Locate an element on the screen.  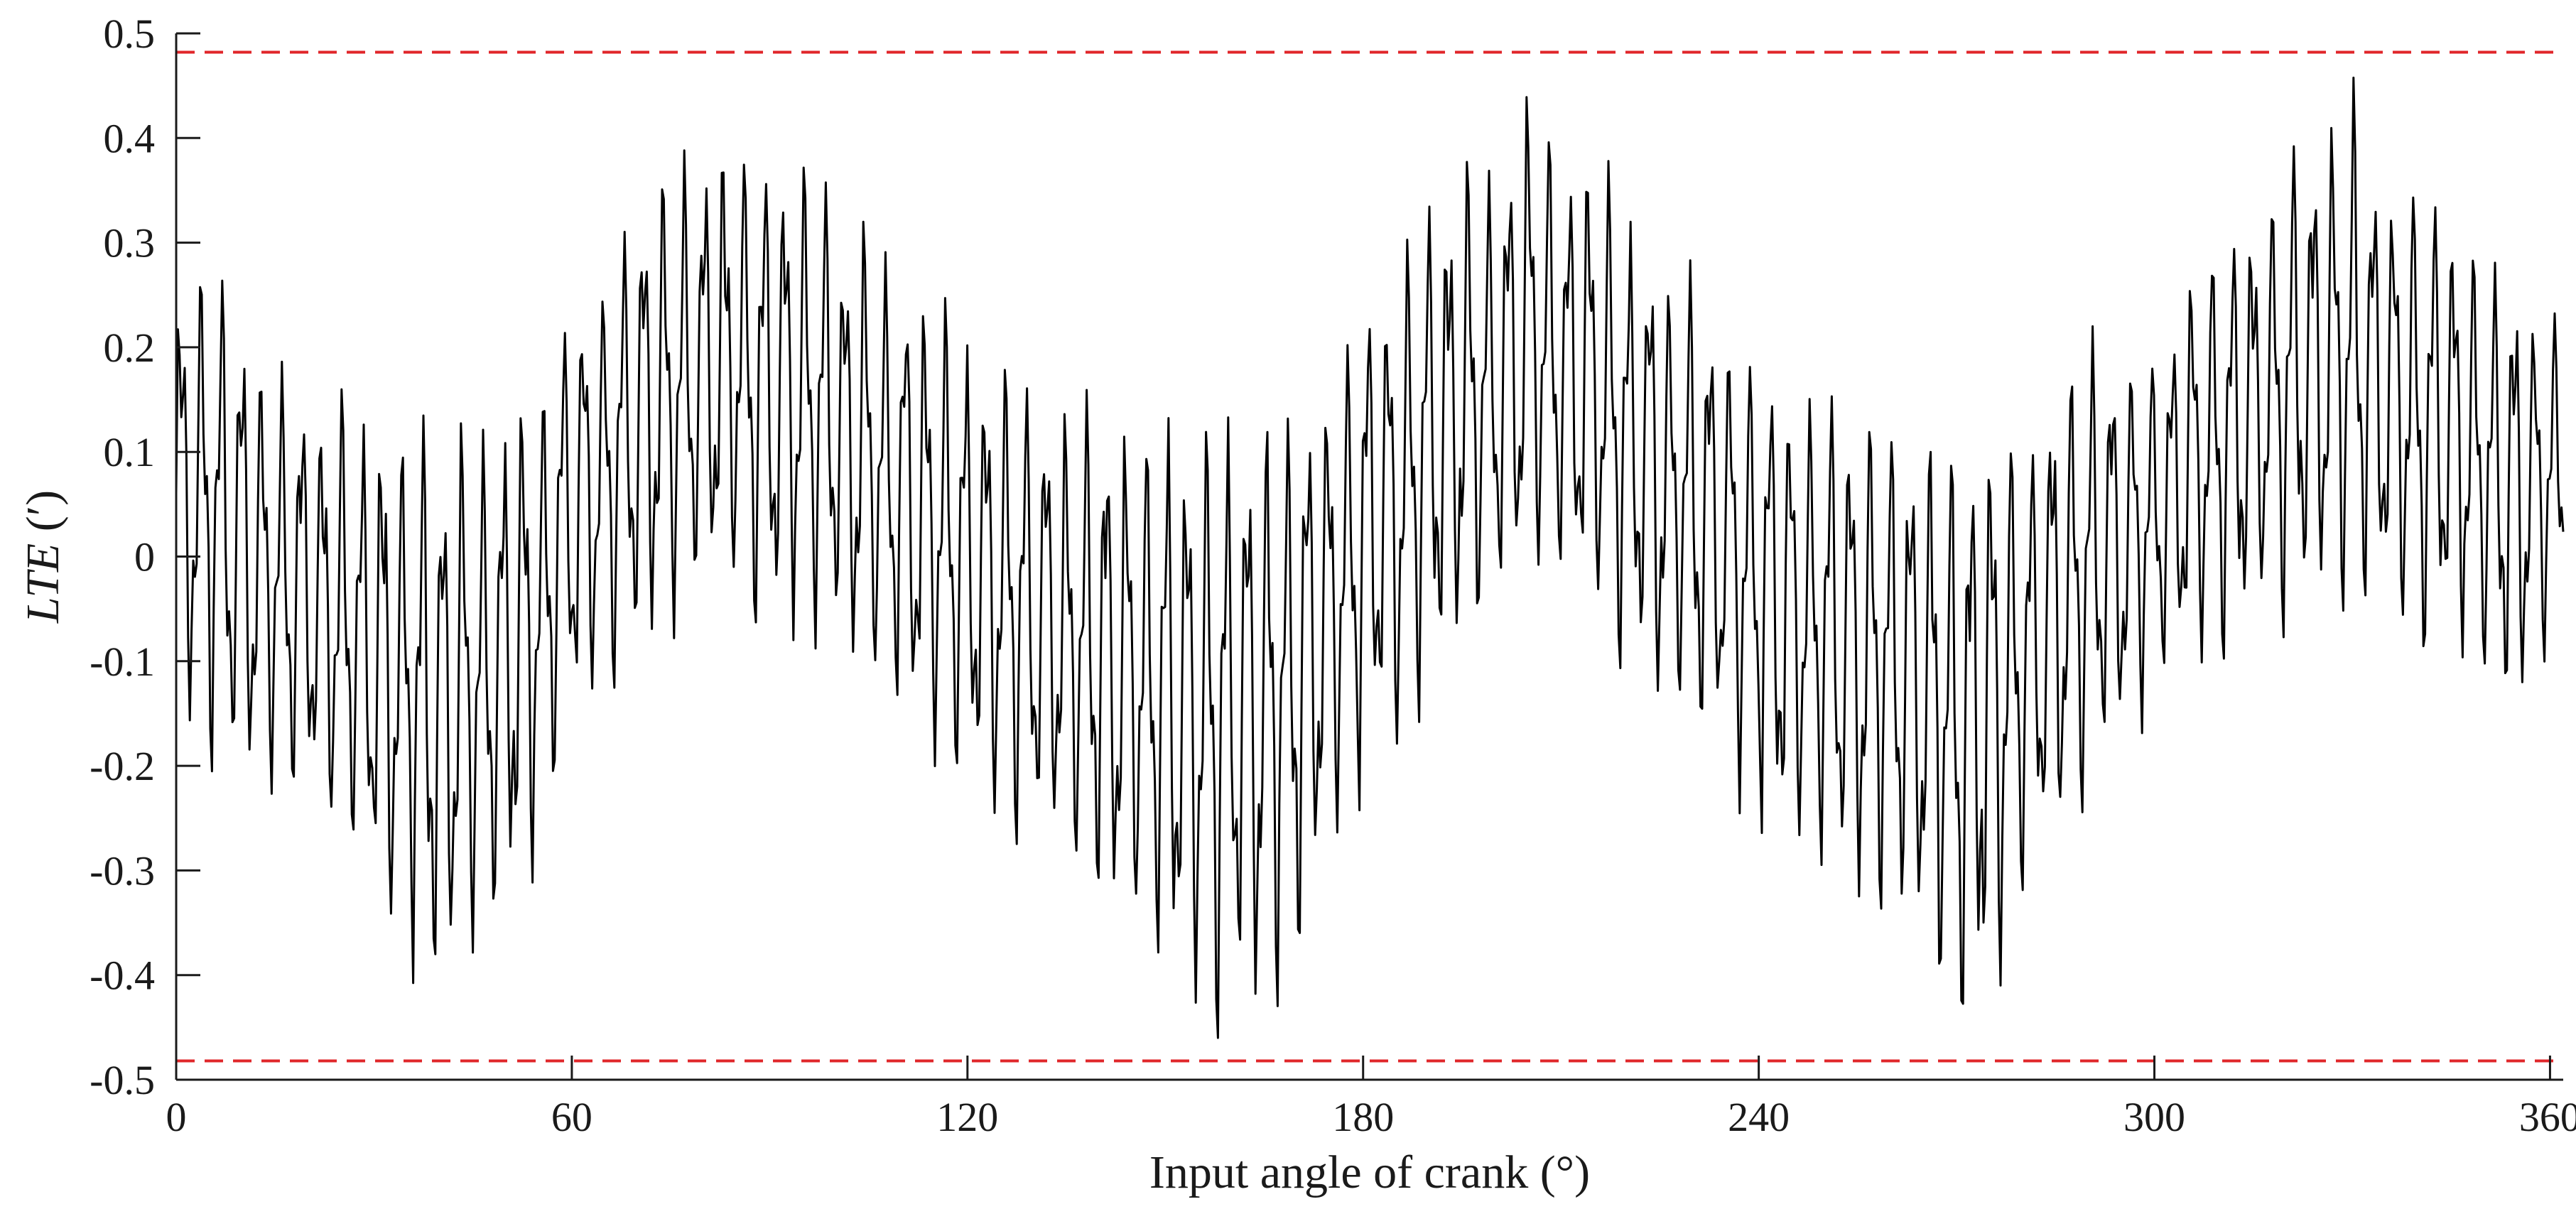
x-axis-title: Input angle of crank (°) is located at coordinates (1369, 1172).